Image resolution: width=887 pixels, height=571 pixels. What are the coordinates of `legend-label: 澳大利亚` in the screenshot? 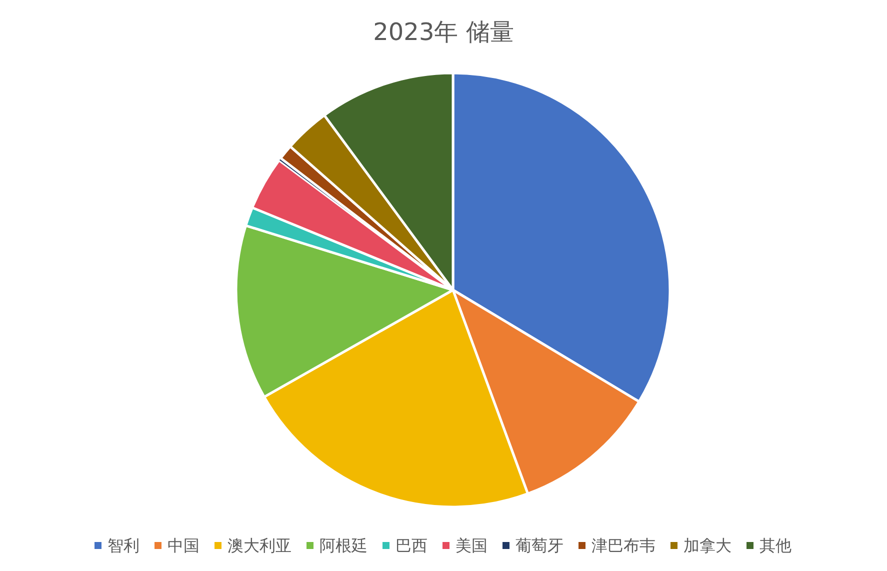 It's located at (260, 545).